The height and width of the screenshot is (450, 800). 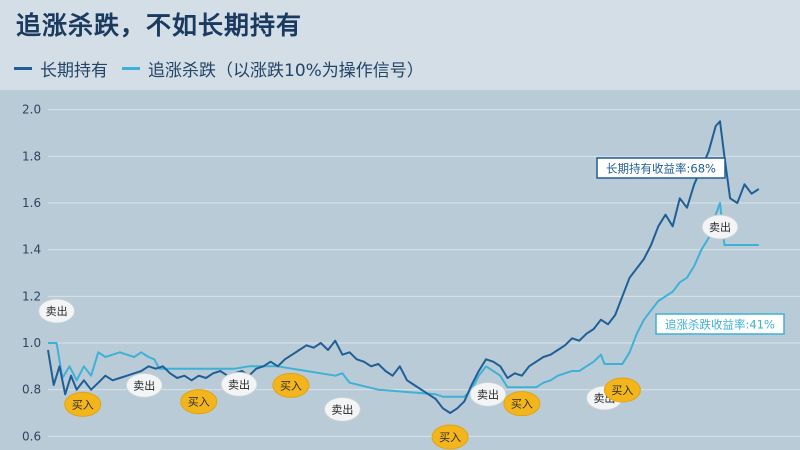 I want to click on callout-chase-return-text: 追涨杀跌收益率:41%, so click(x=720, y=325).